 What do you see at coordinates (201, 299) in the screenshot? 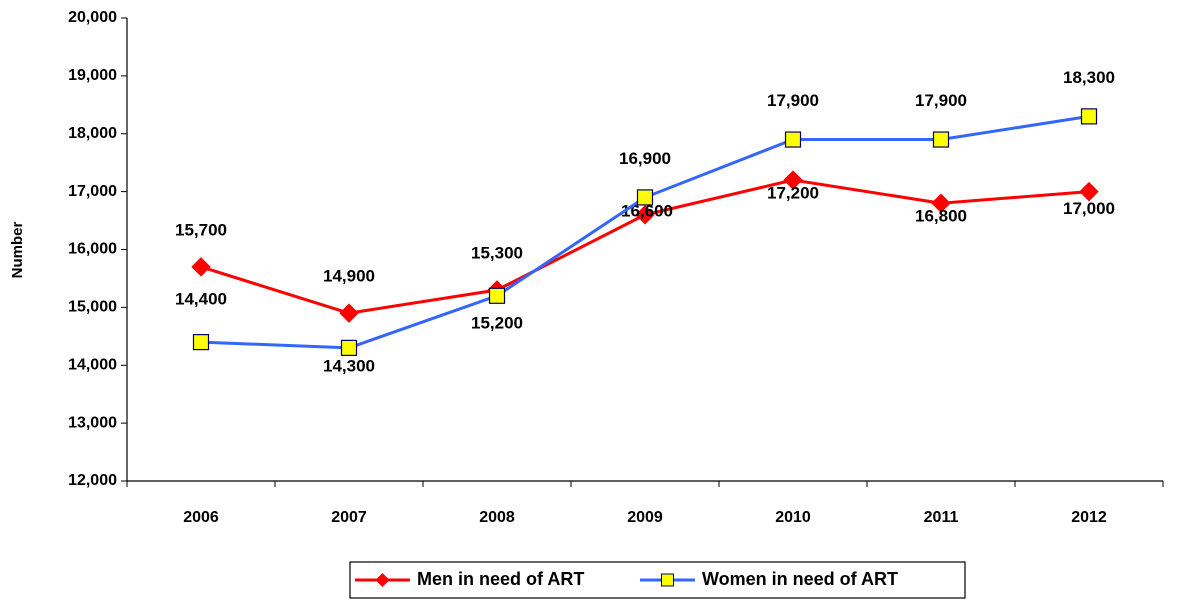
I see `data-label: 14,400` at bounding box center [201, 299].